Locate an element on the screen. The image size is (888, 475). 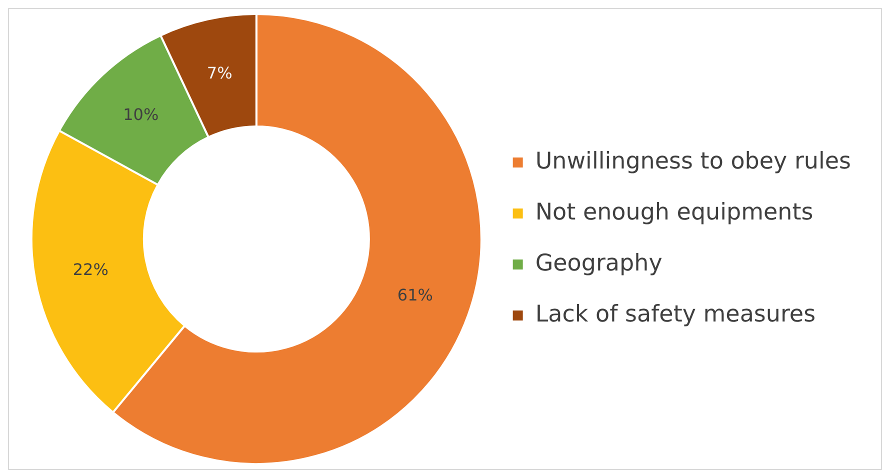
legend-label: Lack of safety measures is located at coordinates (675, 314).